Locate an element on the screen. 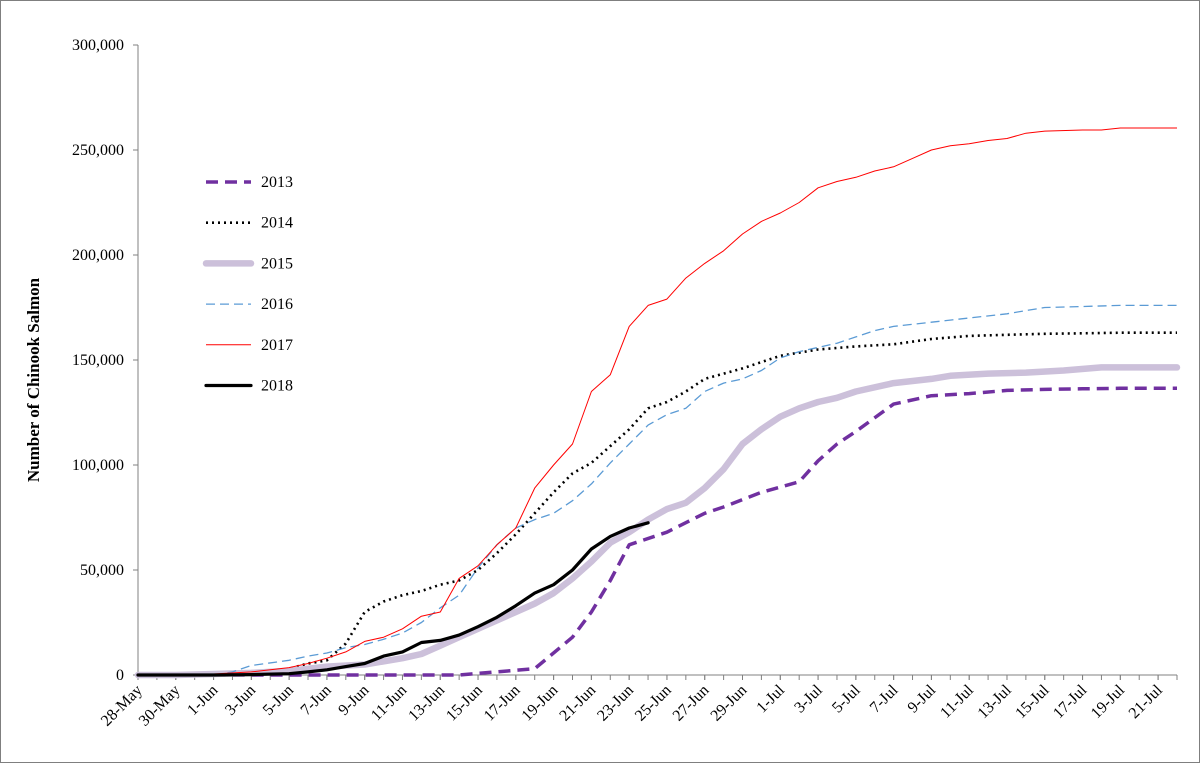 The height and width of the screenshot is (763, 1200). legend-label-2013: 2013 is located at coordinates (277, 182).